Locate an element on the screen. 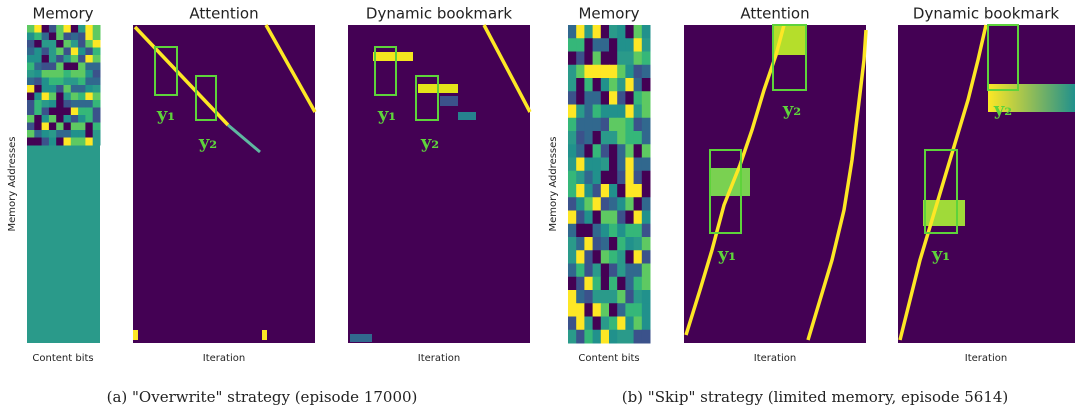  bookmark-cell is located at coordinates (1031, 98).